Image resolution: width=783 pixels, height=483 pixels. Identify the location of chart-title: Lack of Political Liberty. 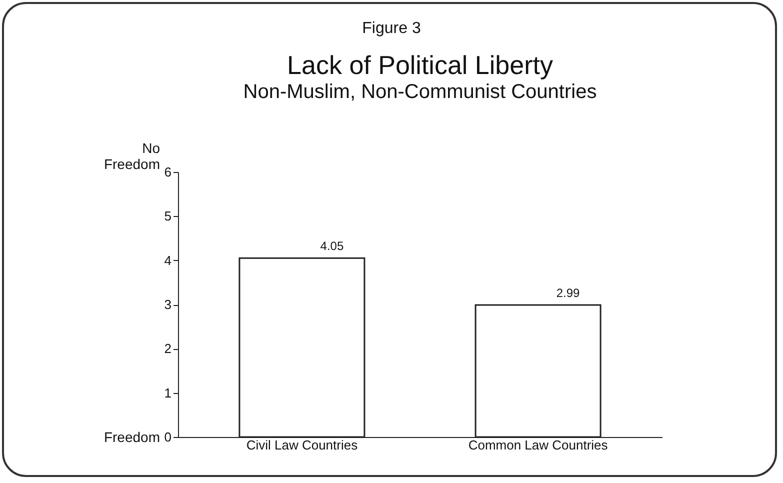
(420, 65).